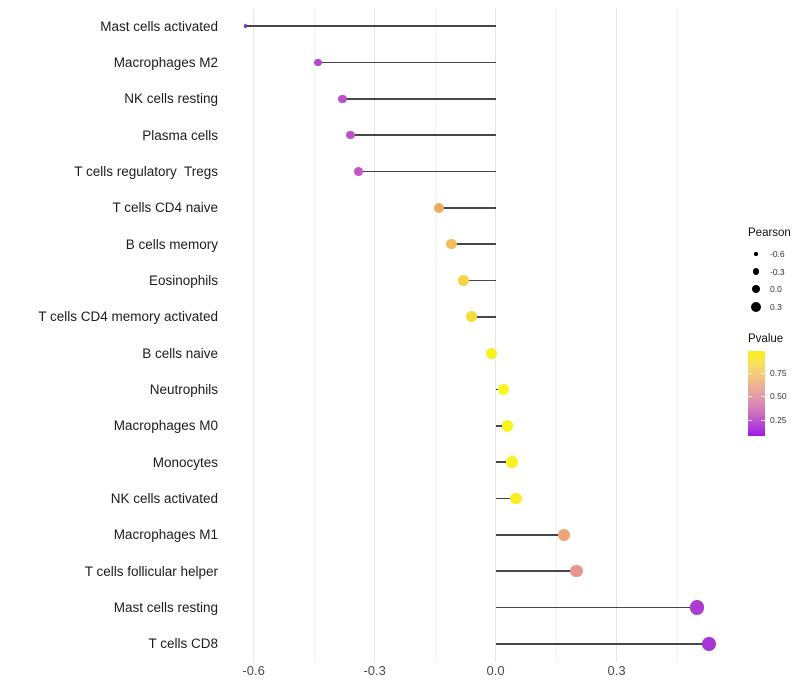  Describe the element at coordinates (766, 339) in the screenshot. I see `legend-pvalue-title: Pvalue` at that location.